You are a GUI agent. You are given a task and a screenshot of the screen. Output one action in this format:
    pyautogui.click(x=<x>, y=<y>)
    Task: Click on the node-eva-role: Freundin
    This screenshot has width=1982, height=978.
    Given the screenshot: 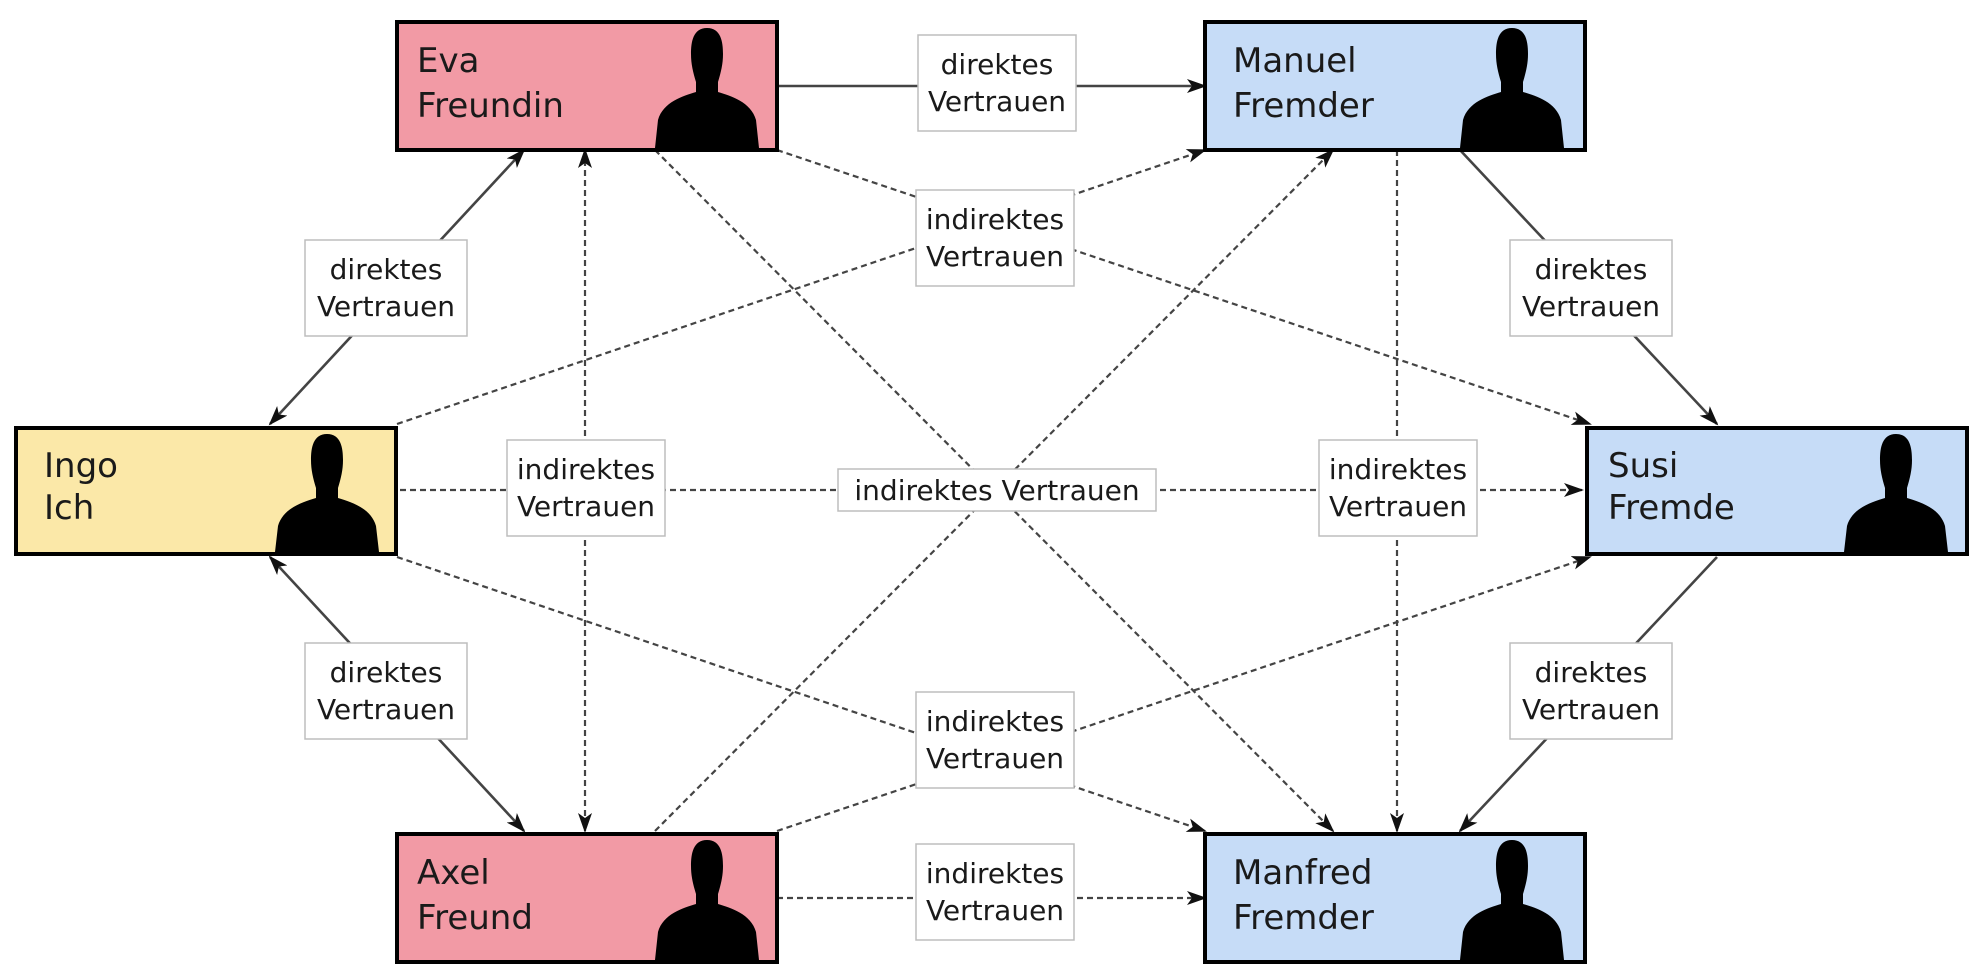 What is the action you would take?
    pyautogui.click(x=490, y=106)
    